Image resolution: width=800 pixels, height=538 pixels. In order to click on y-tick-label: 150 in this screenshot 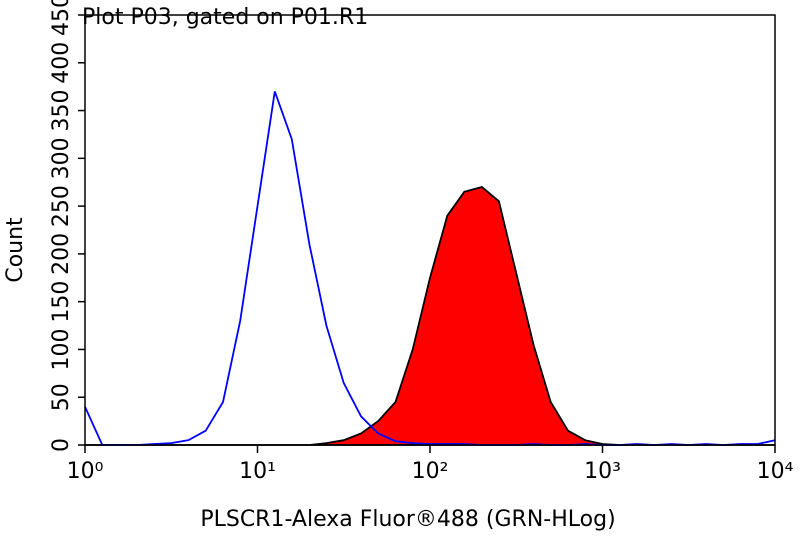, I will do `click(61, 302)`.